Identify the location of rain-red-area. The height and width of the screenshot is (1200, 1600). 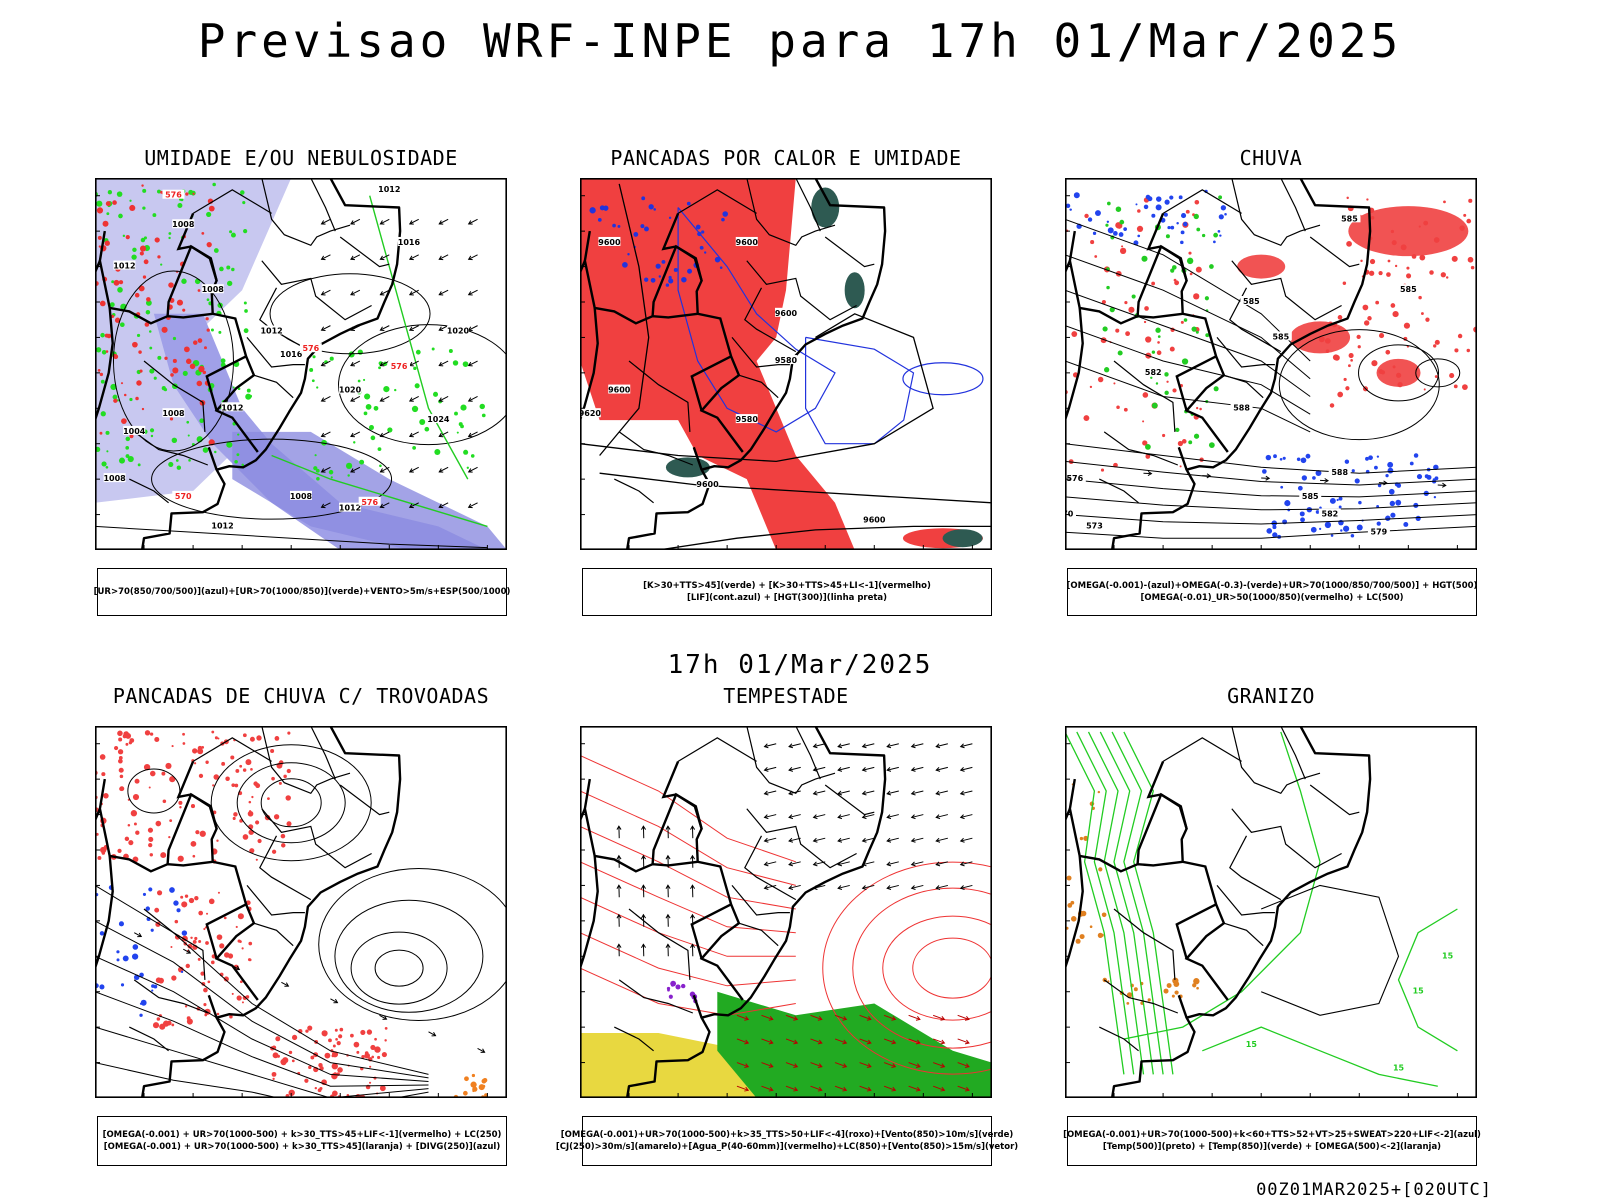
(1408, 231).